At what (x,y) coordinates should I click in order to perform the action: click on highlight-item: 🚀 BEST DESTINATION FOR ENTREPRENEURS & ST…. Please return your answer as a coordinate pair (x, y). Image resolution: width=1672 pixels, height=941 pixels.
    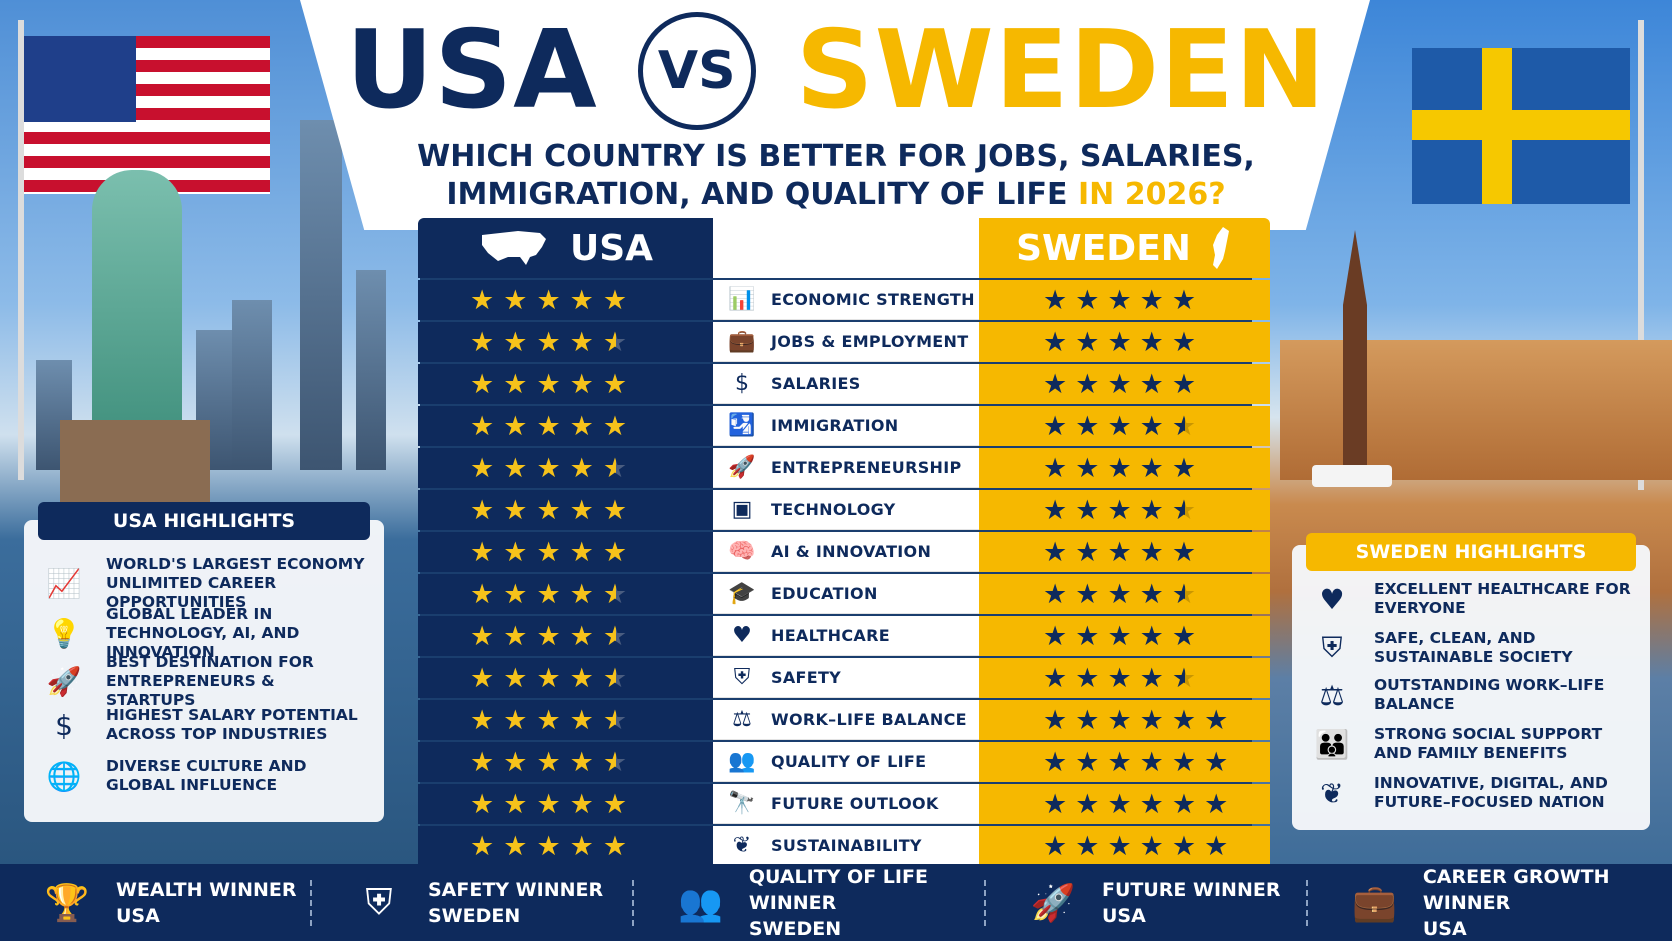
    Looking at the image, I should click on (205, 681).